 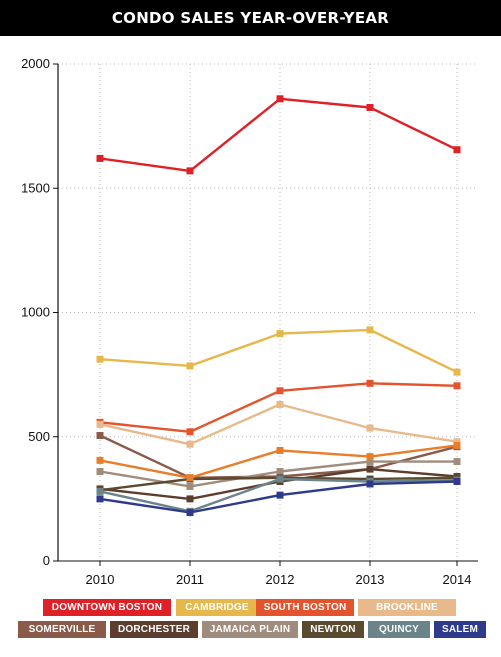 What do you see at coordinates (190, 444) in the screenshot?
I see `data-point-brookline-2011` at bounding box center [190, 444].